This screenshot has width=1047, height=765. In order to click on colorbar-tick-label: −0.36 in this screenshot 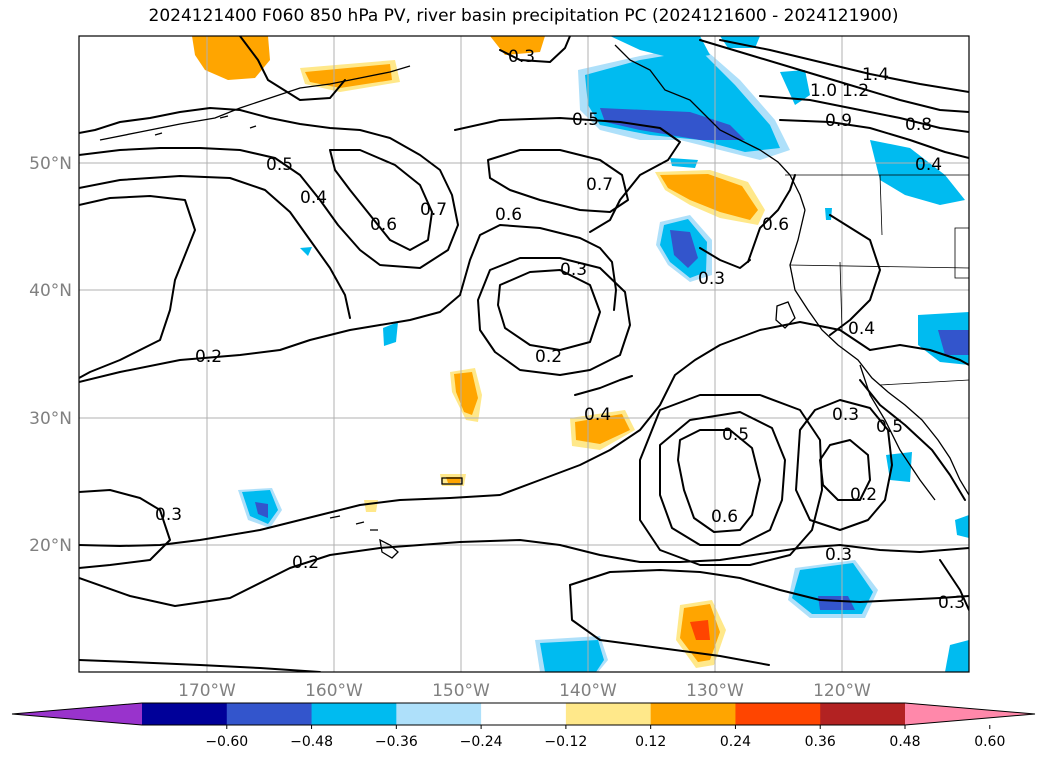, I will do `click(396, 742)`.